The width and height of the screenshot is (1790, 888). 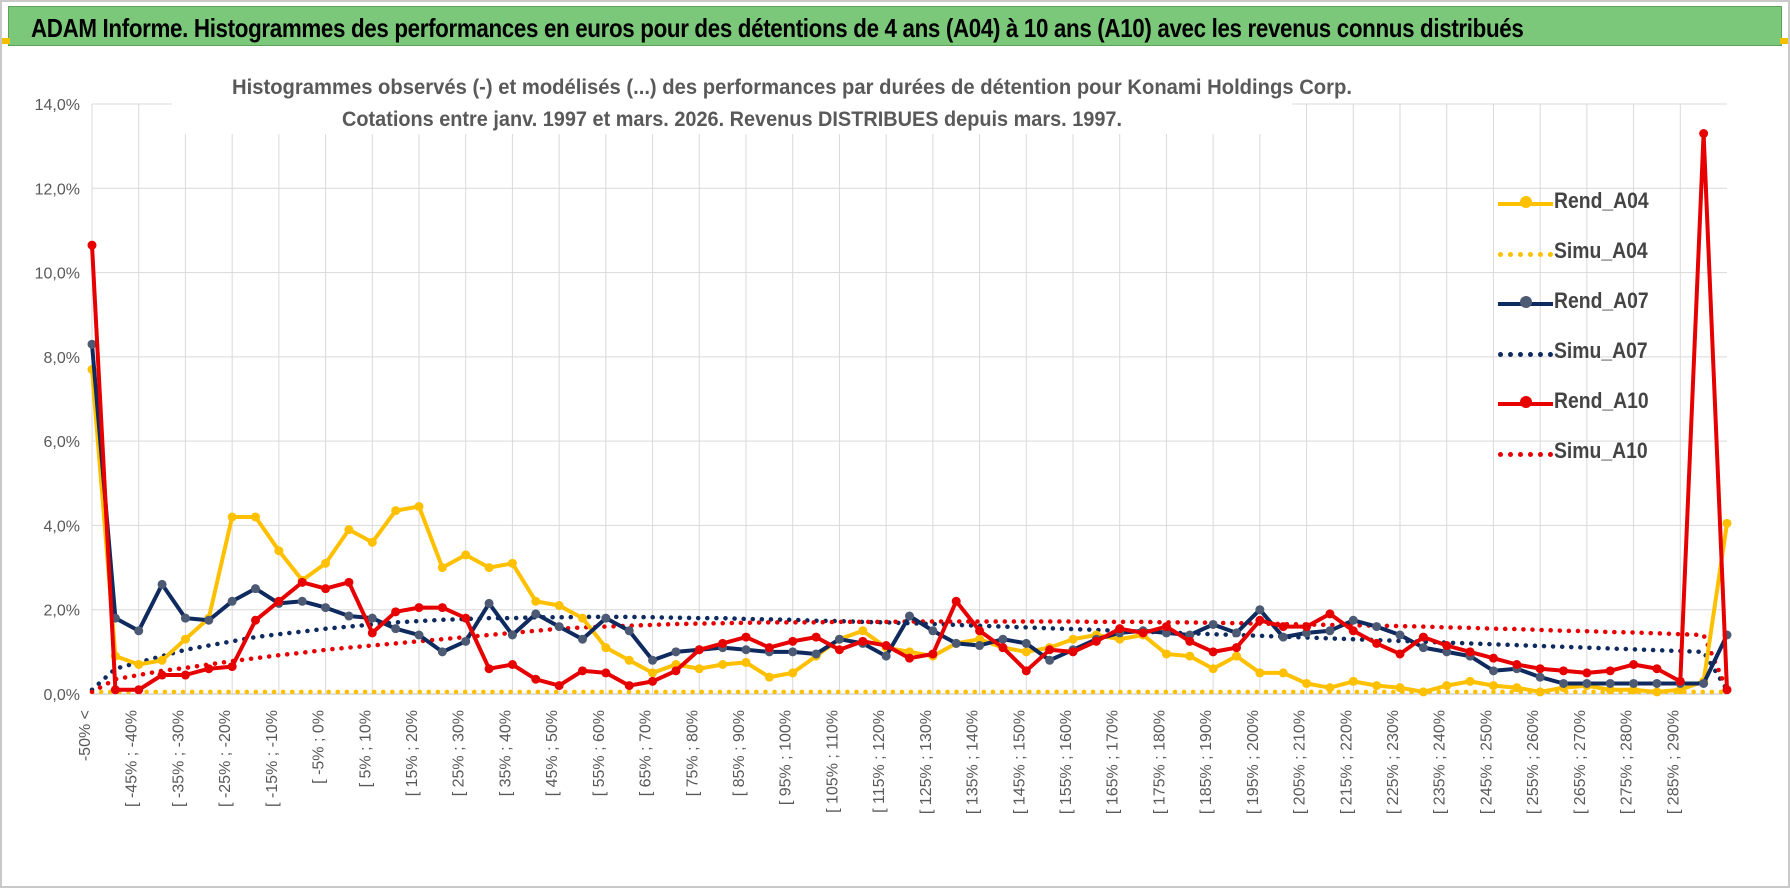 I want to click on x-tick-label: [ 65% ; 70%, so click(x=646, y=753).